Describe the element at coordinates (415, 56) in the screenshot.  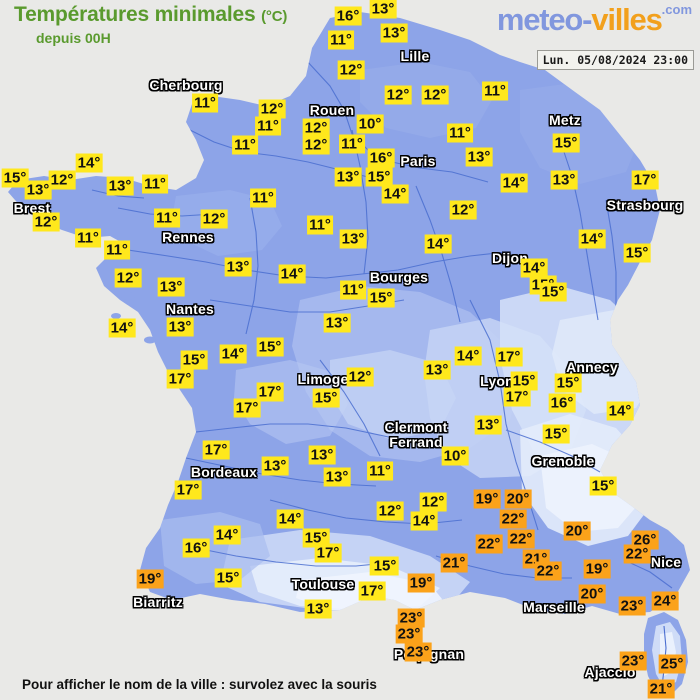
I see `city-label: Lille` at that location.